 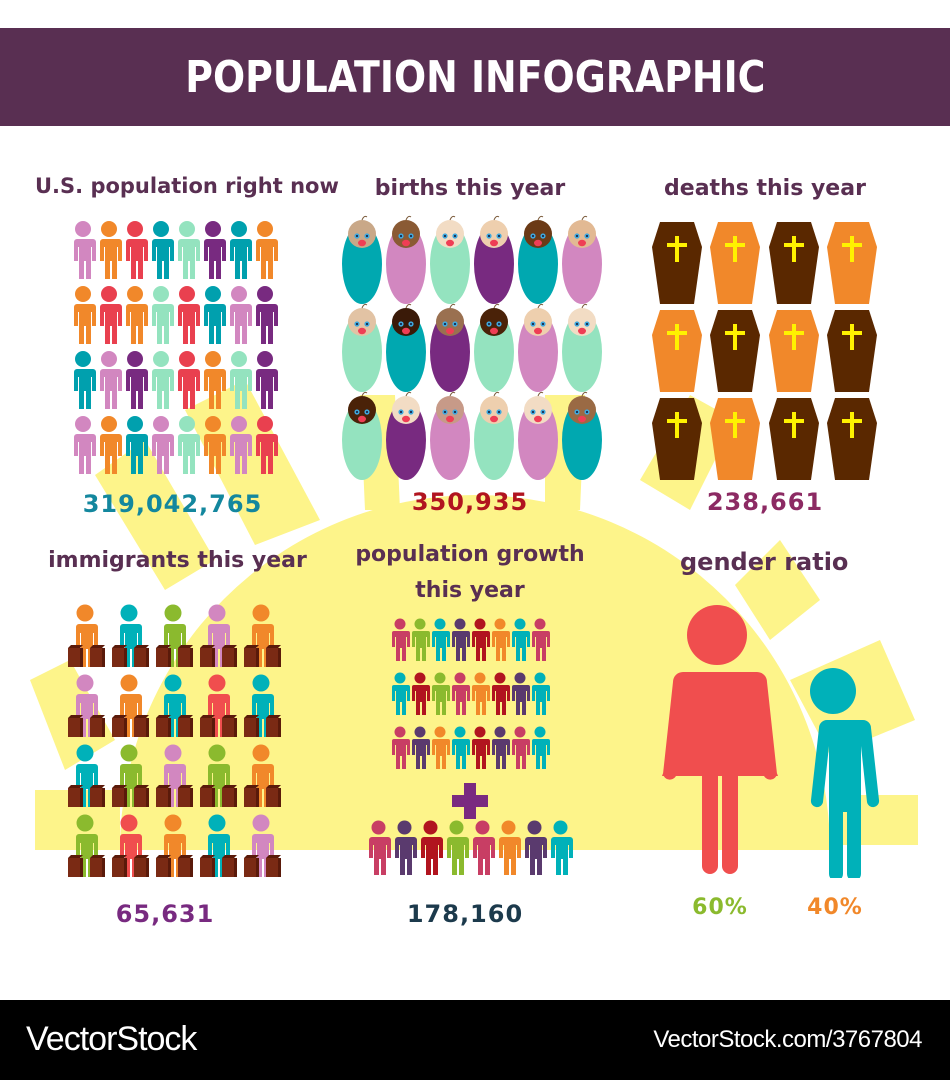 I want to click on births-value: 350,935, so click(x=470, y=502).